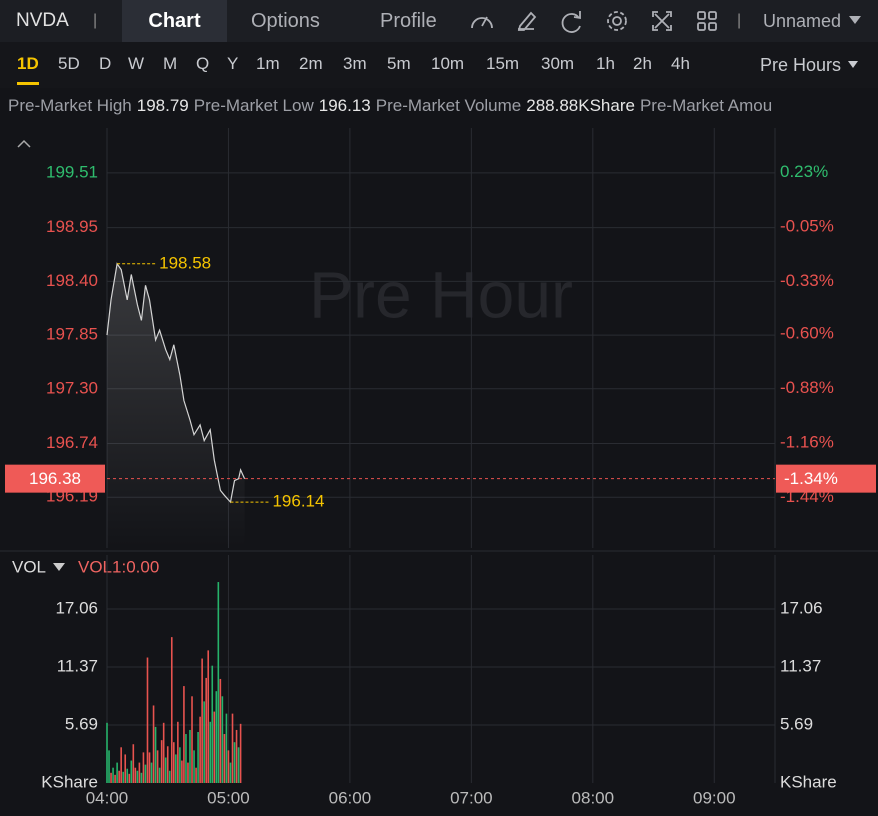 This screenshot has height=816, width=878. I want to click on timeframe: 5m, so click(399, 63).